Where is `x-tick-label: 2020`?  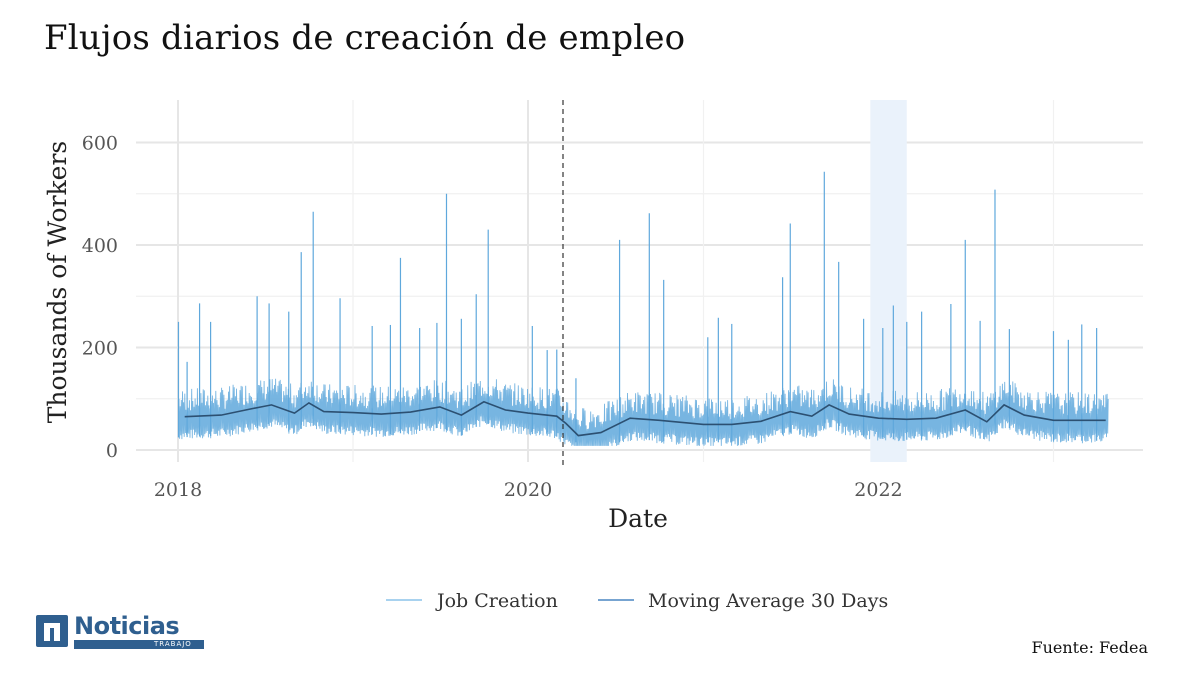
x-tick-label: 2020 is located at coordinates (528, 490).